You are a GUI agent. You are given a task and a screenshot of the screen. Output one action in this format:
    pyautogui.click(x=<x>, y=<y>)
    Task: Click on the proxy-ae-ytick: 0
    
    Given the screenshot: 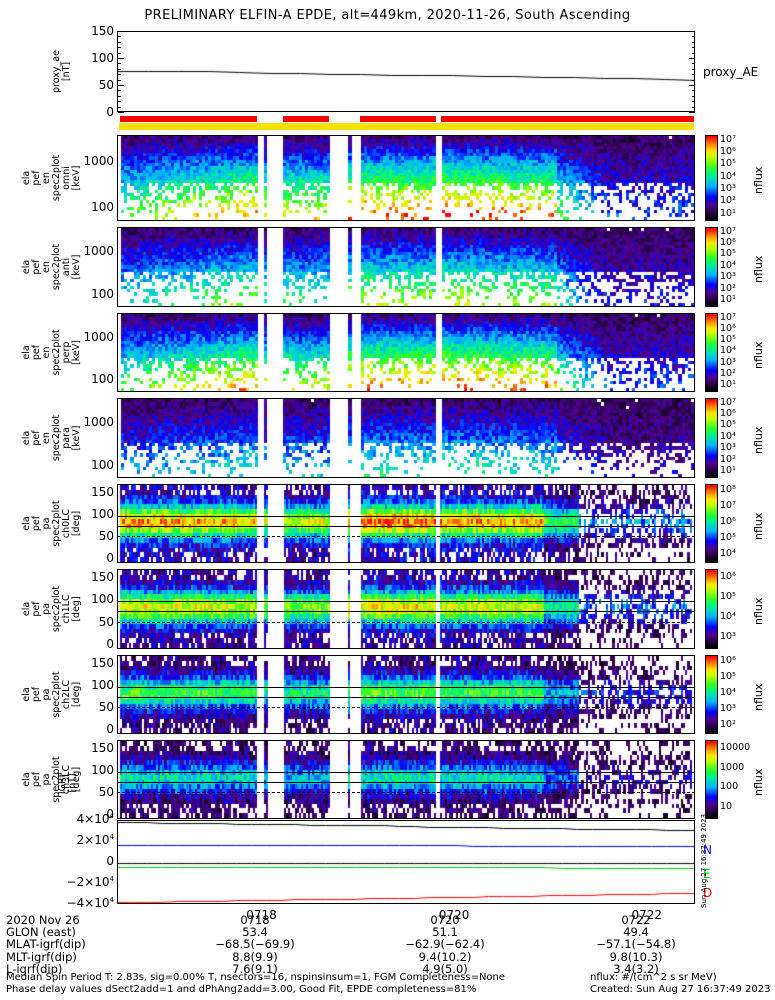 What is the action you would take?
    pyautogui.click(x=110, y=112)
    